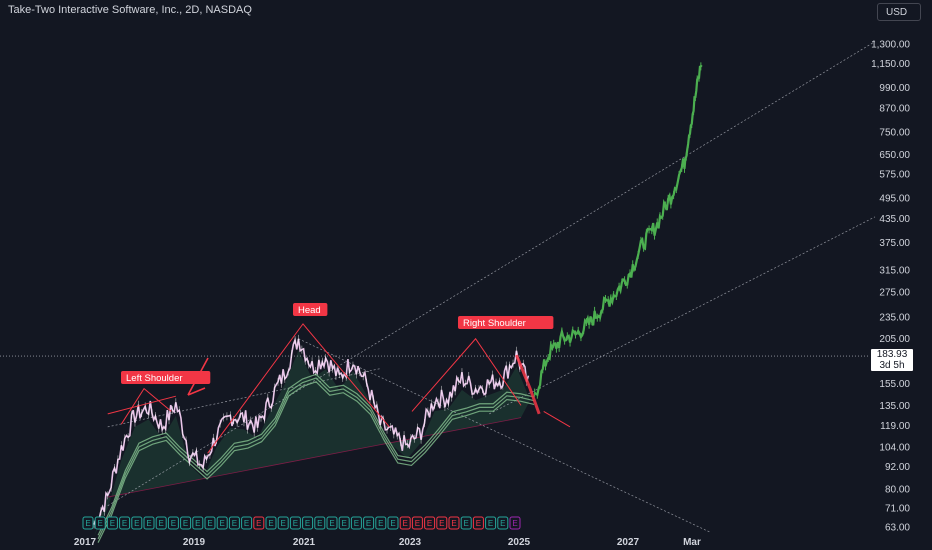 Image resolution: width=932 pixels, height=550 pixels. I want to click on y-tick-label: 235.00, so click(894, 317).